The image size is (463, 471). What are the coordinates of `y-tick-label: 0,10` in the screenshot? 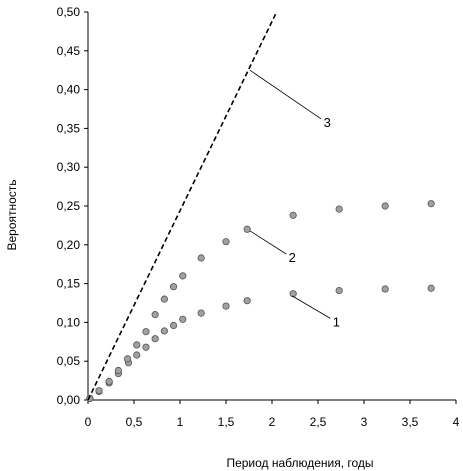 It's located at (69, 322).